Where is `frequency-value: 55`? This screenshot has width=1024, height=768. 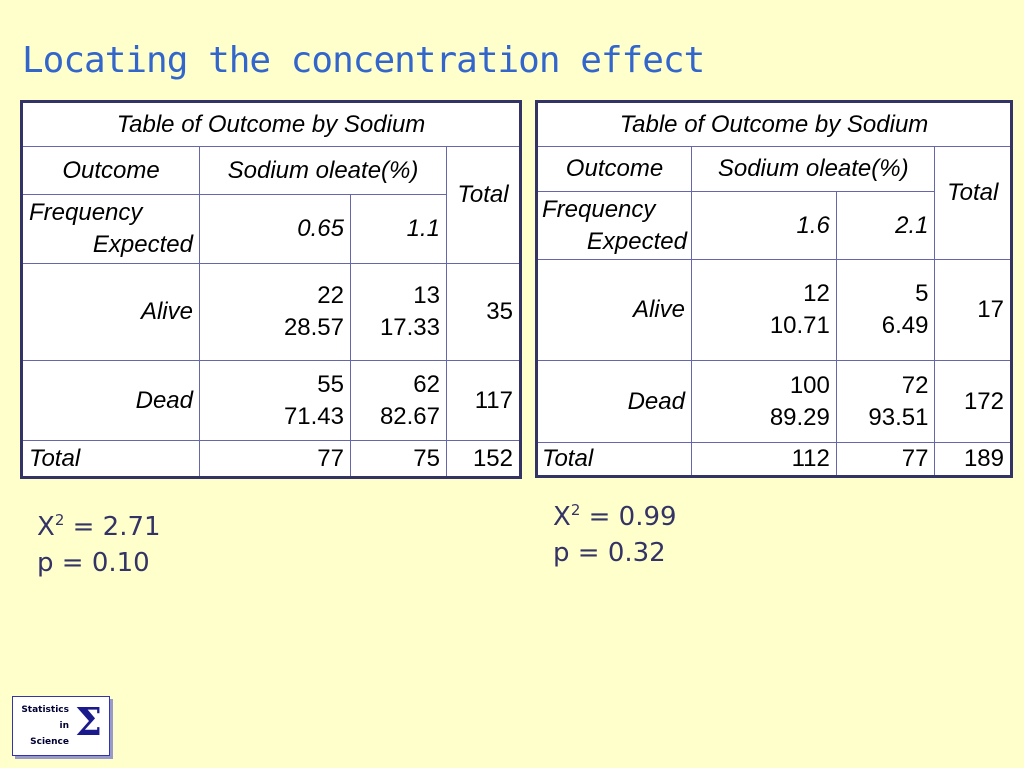 frequency-value: 55 is located at coordinates (330, 384).